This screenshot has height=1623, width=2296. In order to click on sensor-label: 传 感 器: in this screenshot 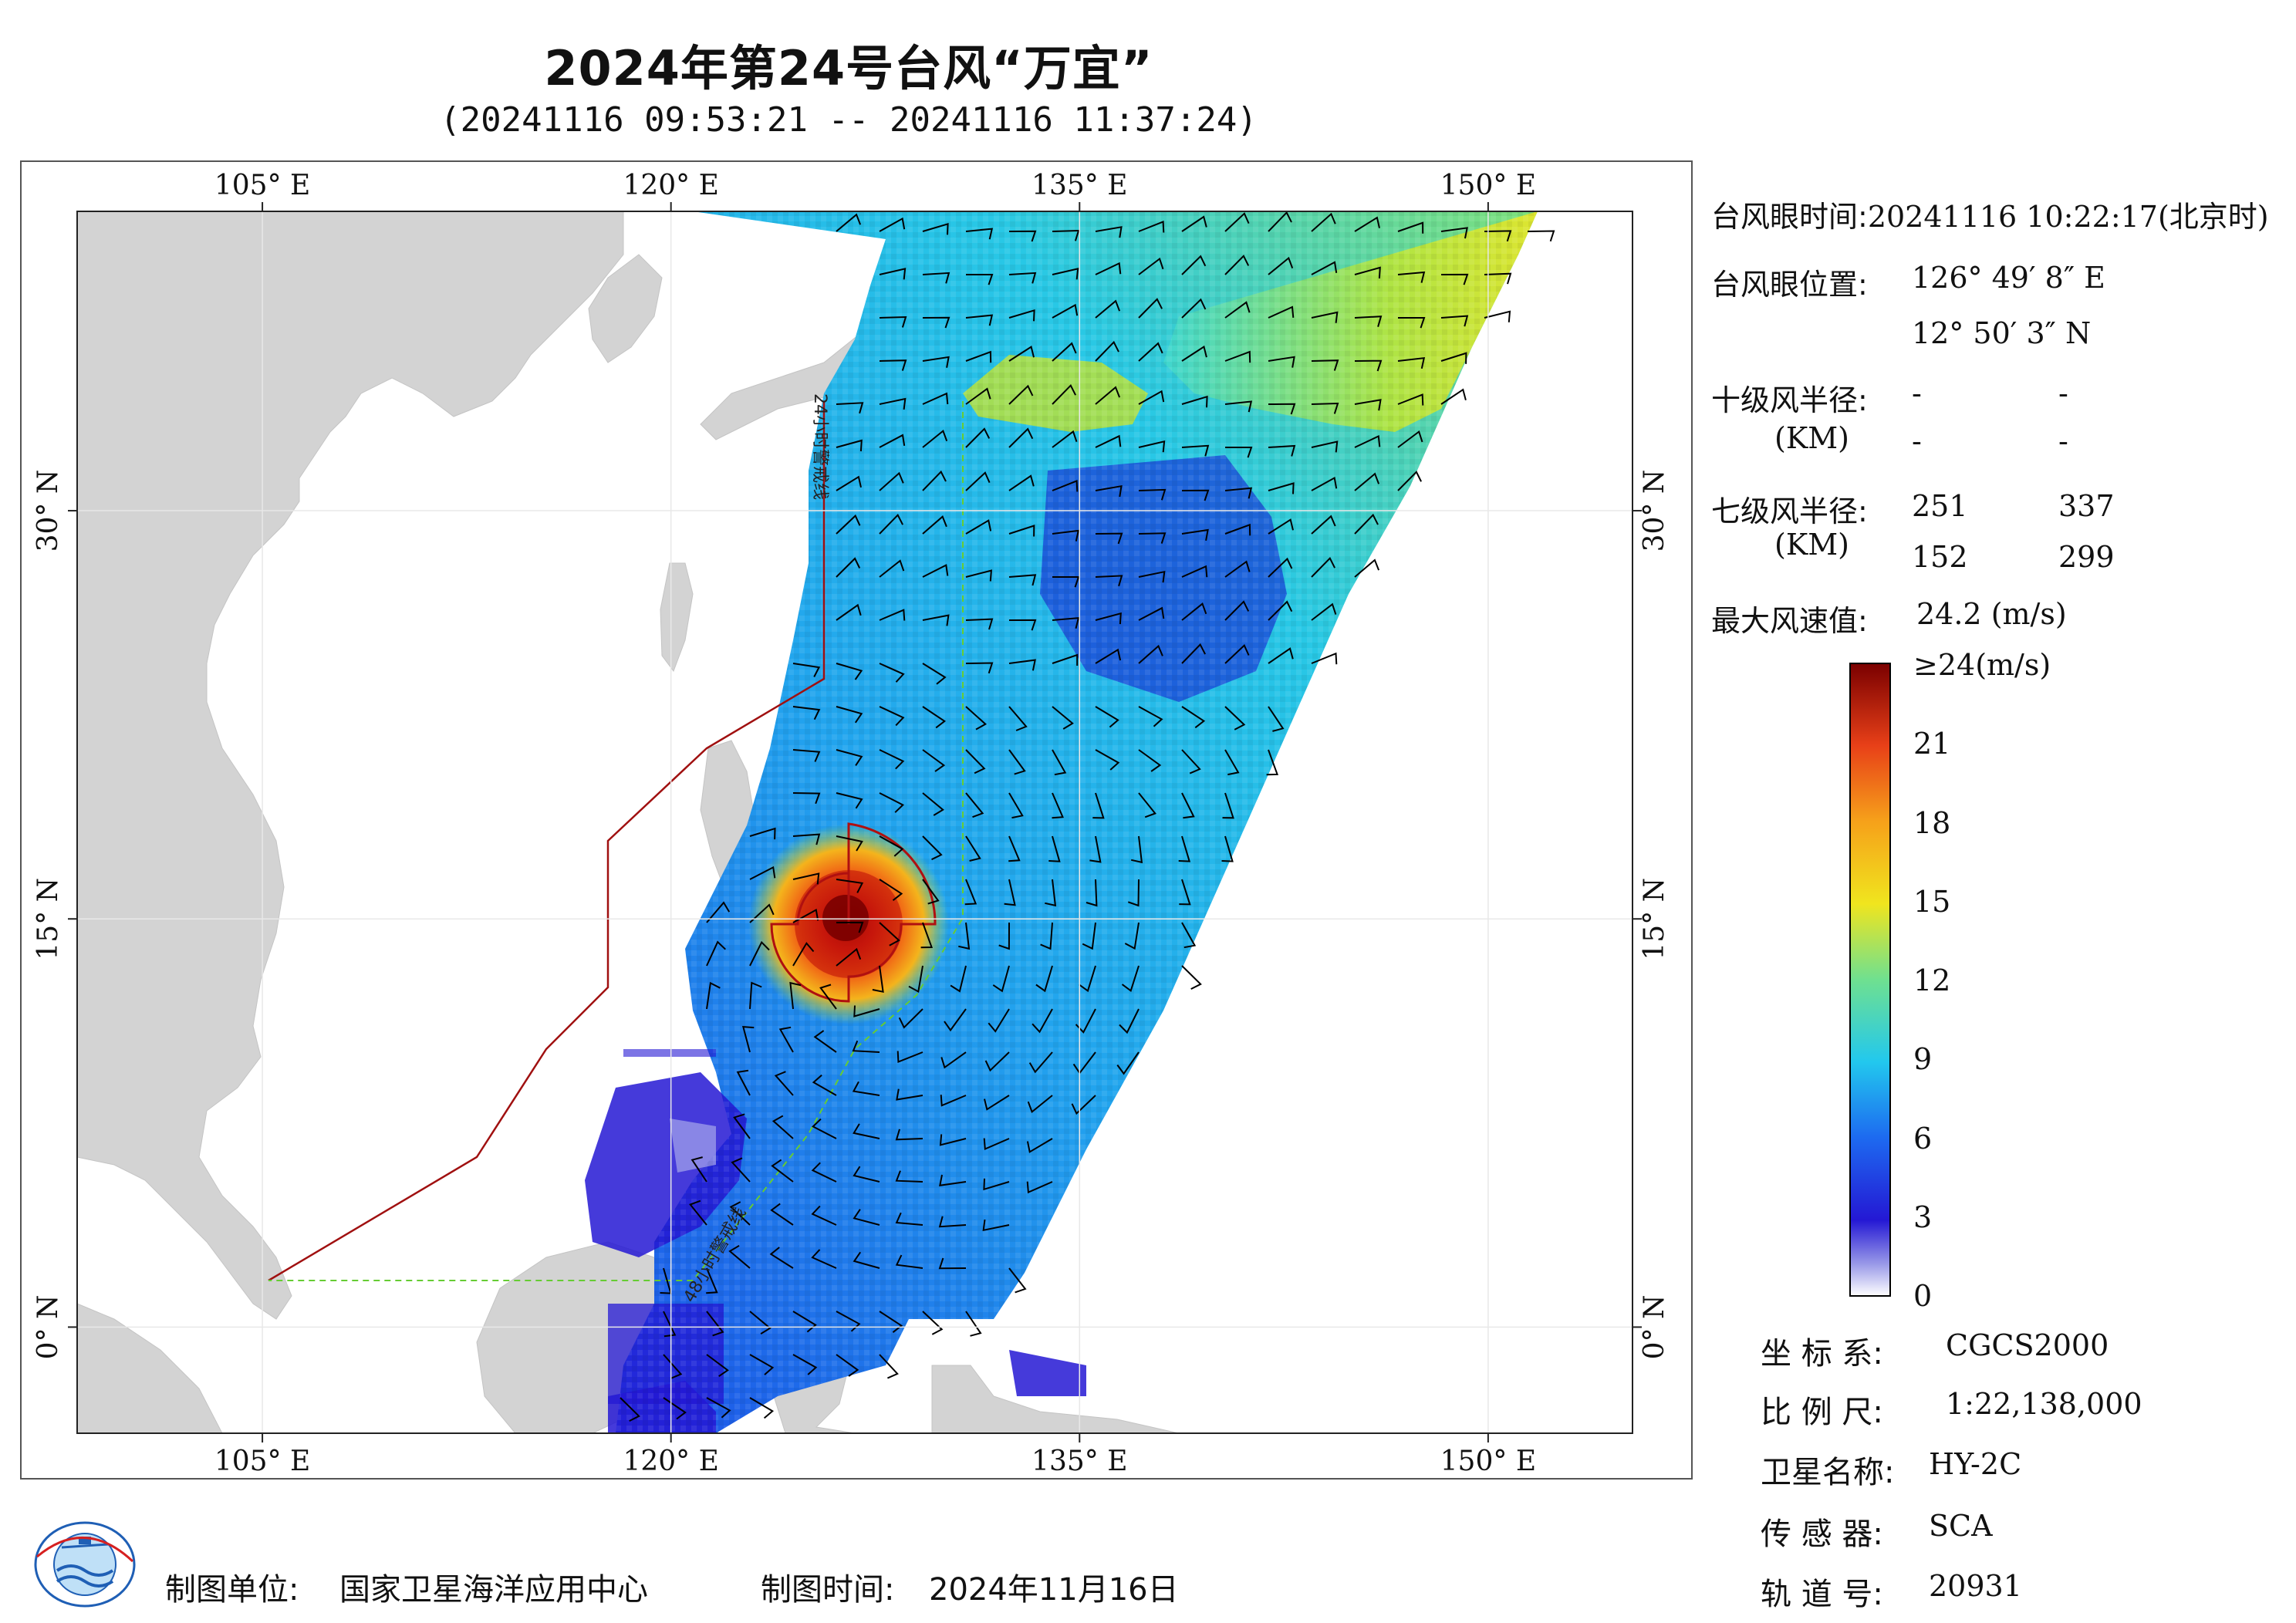, I will do `click(1822, 1534)`.